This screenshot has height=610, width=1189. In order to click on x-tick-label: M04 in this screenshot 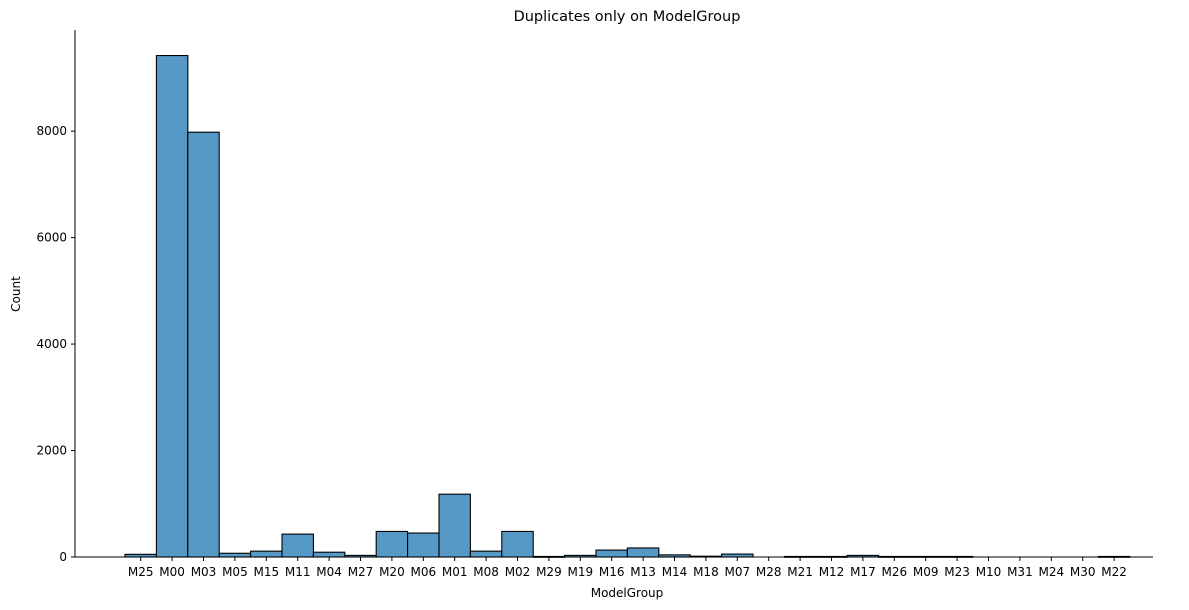, I will do `click(329, 572)`.